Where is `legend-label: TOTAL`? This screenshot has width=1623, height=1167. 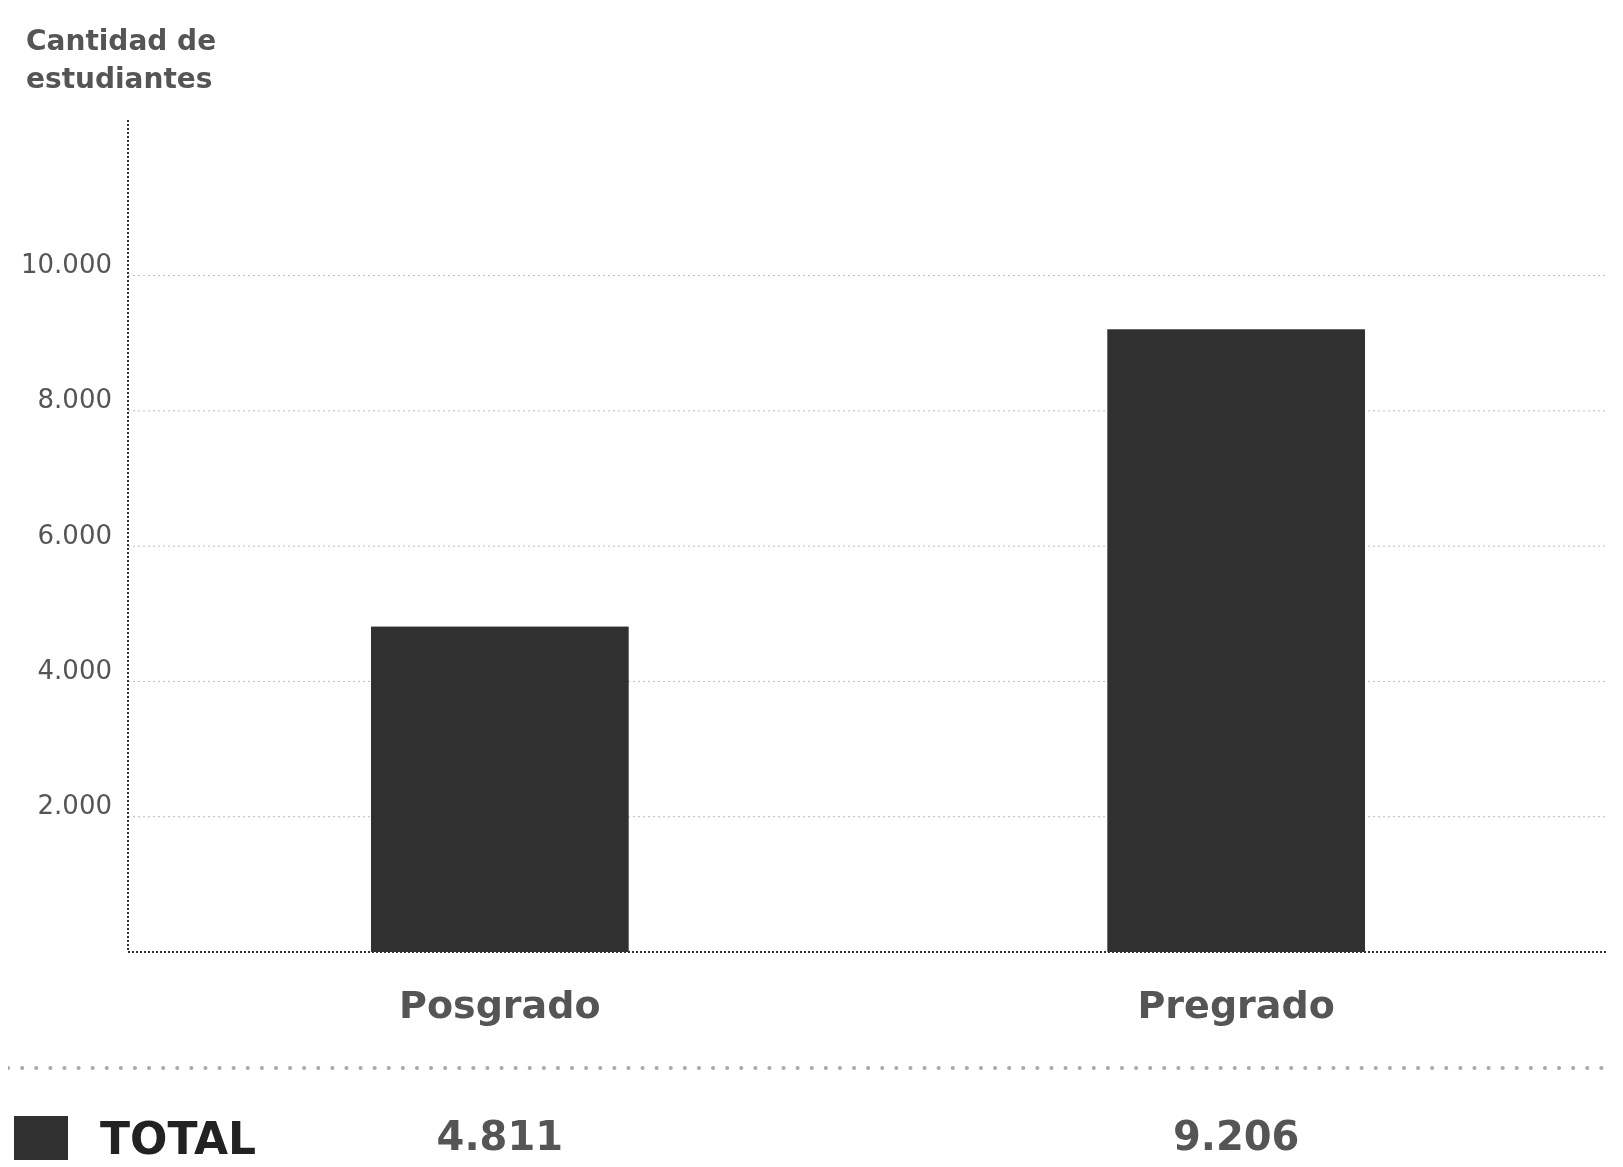
legend-label: TOTAL is located at coordinates (178, 1138).